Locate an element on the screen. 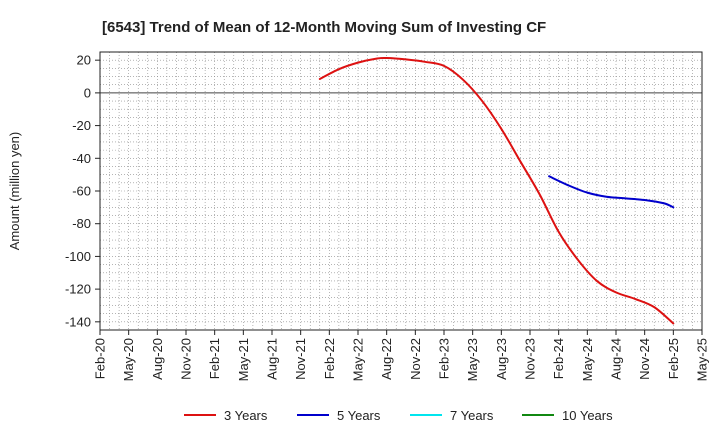 This screenshot has width=720, height=440. x-tick-label: Feb-21 is located at coordinates (214, 358).